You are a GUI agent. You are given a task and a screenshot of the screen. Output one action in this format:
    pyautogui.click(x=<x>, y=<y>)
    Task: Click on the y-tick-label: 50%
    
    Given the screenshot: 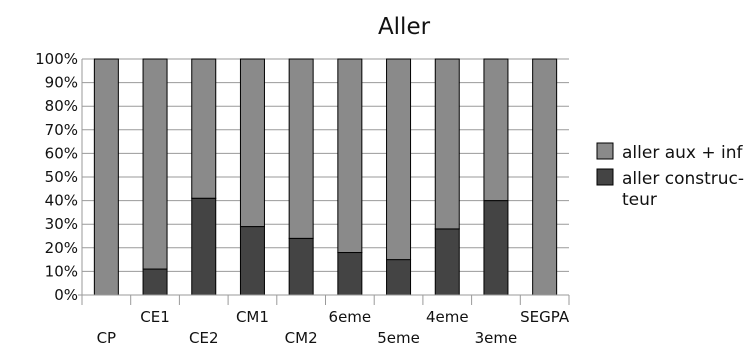 What is the action you would take?
    pyautogui.click(x=61, y=177)
    